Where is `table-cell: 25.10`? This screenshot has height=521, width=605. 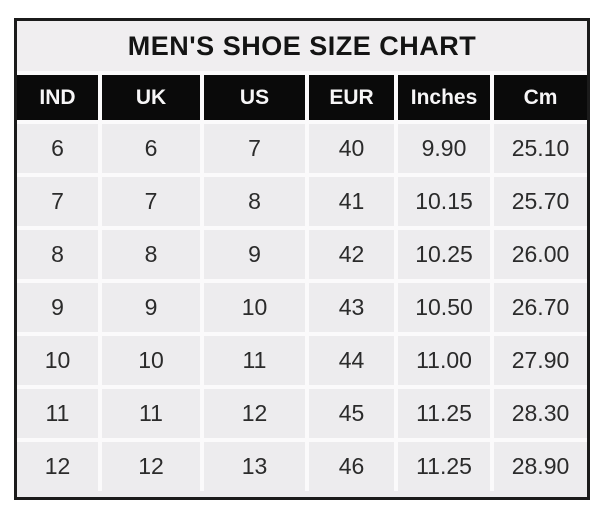
table-cell: 25.10 is located at coordinates (540, 148).